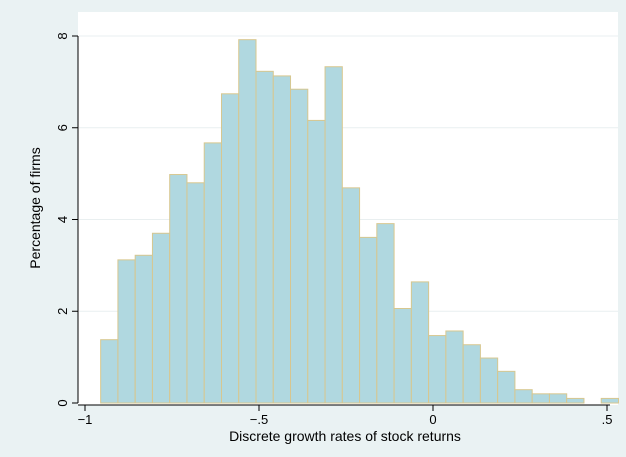 This screenshot has width=626, height=457. Describe the element at coordinates (62, 127) in the screenshot. I see `y-tick-label: 6` at that location.